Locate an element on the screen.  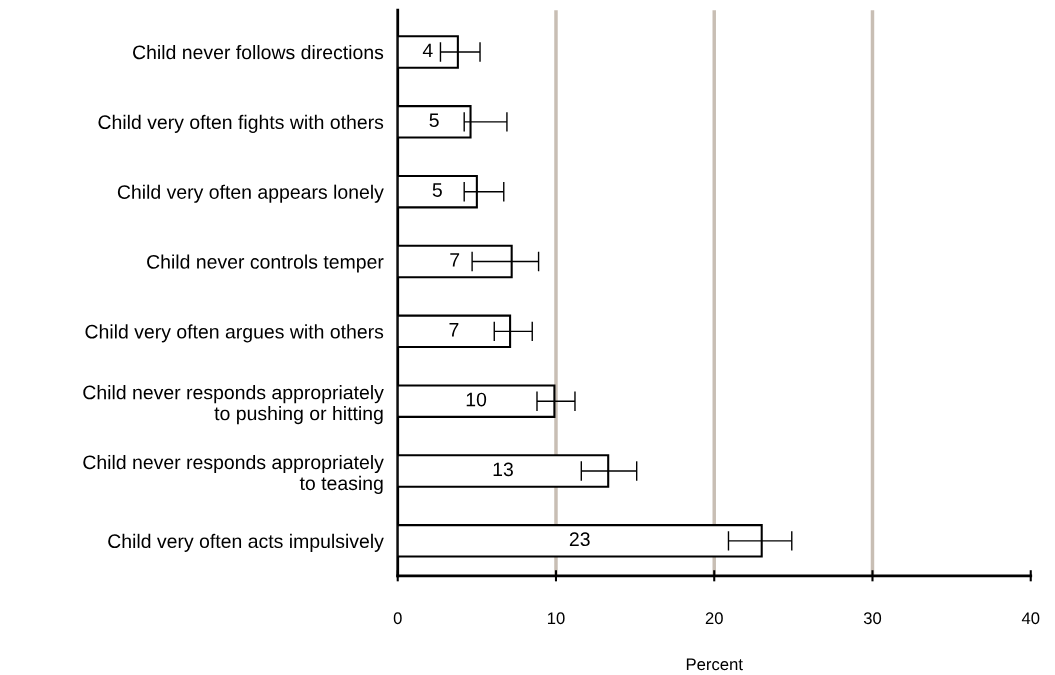
data-label: 10 is located at coordinates (476, 399).